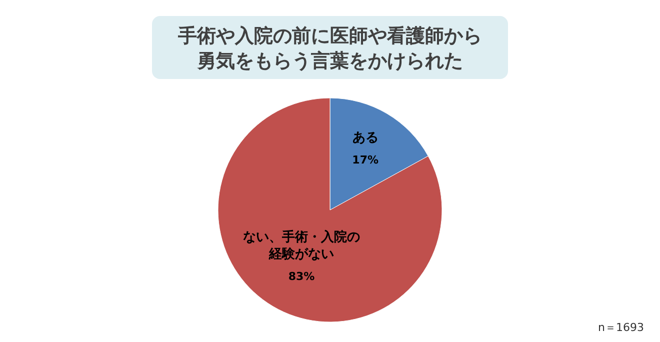 The height and width of the screenshot is (342, 660). Describe the element at coordinates (621, 327) in the screenshot. I see `text: n＝1693` at that location.